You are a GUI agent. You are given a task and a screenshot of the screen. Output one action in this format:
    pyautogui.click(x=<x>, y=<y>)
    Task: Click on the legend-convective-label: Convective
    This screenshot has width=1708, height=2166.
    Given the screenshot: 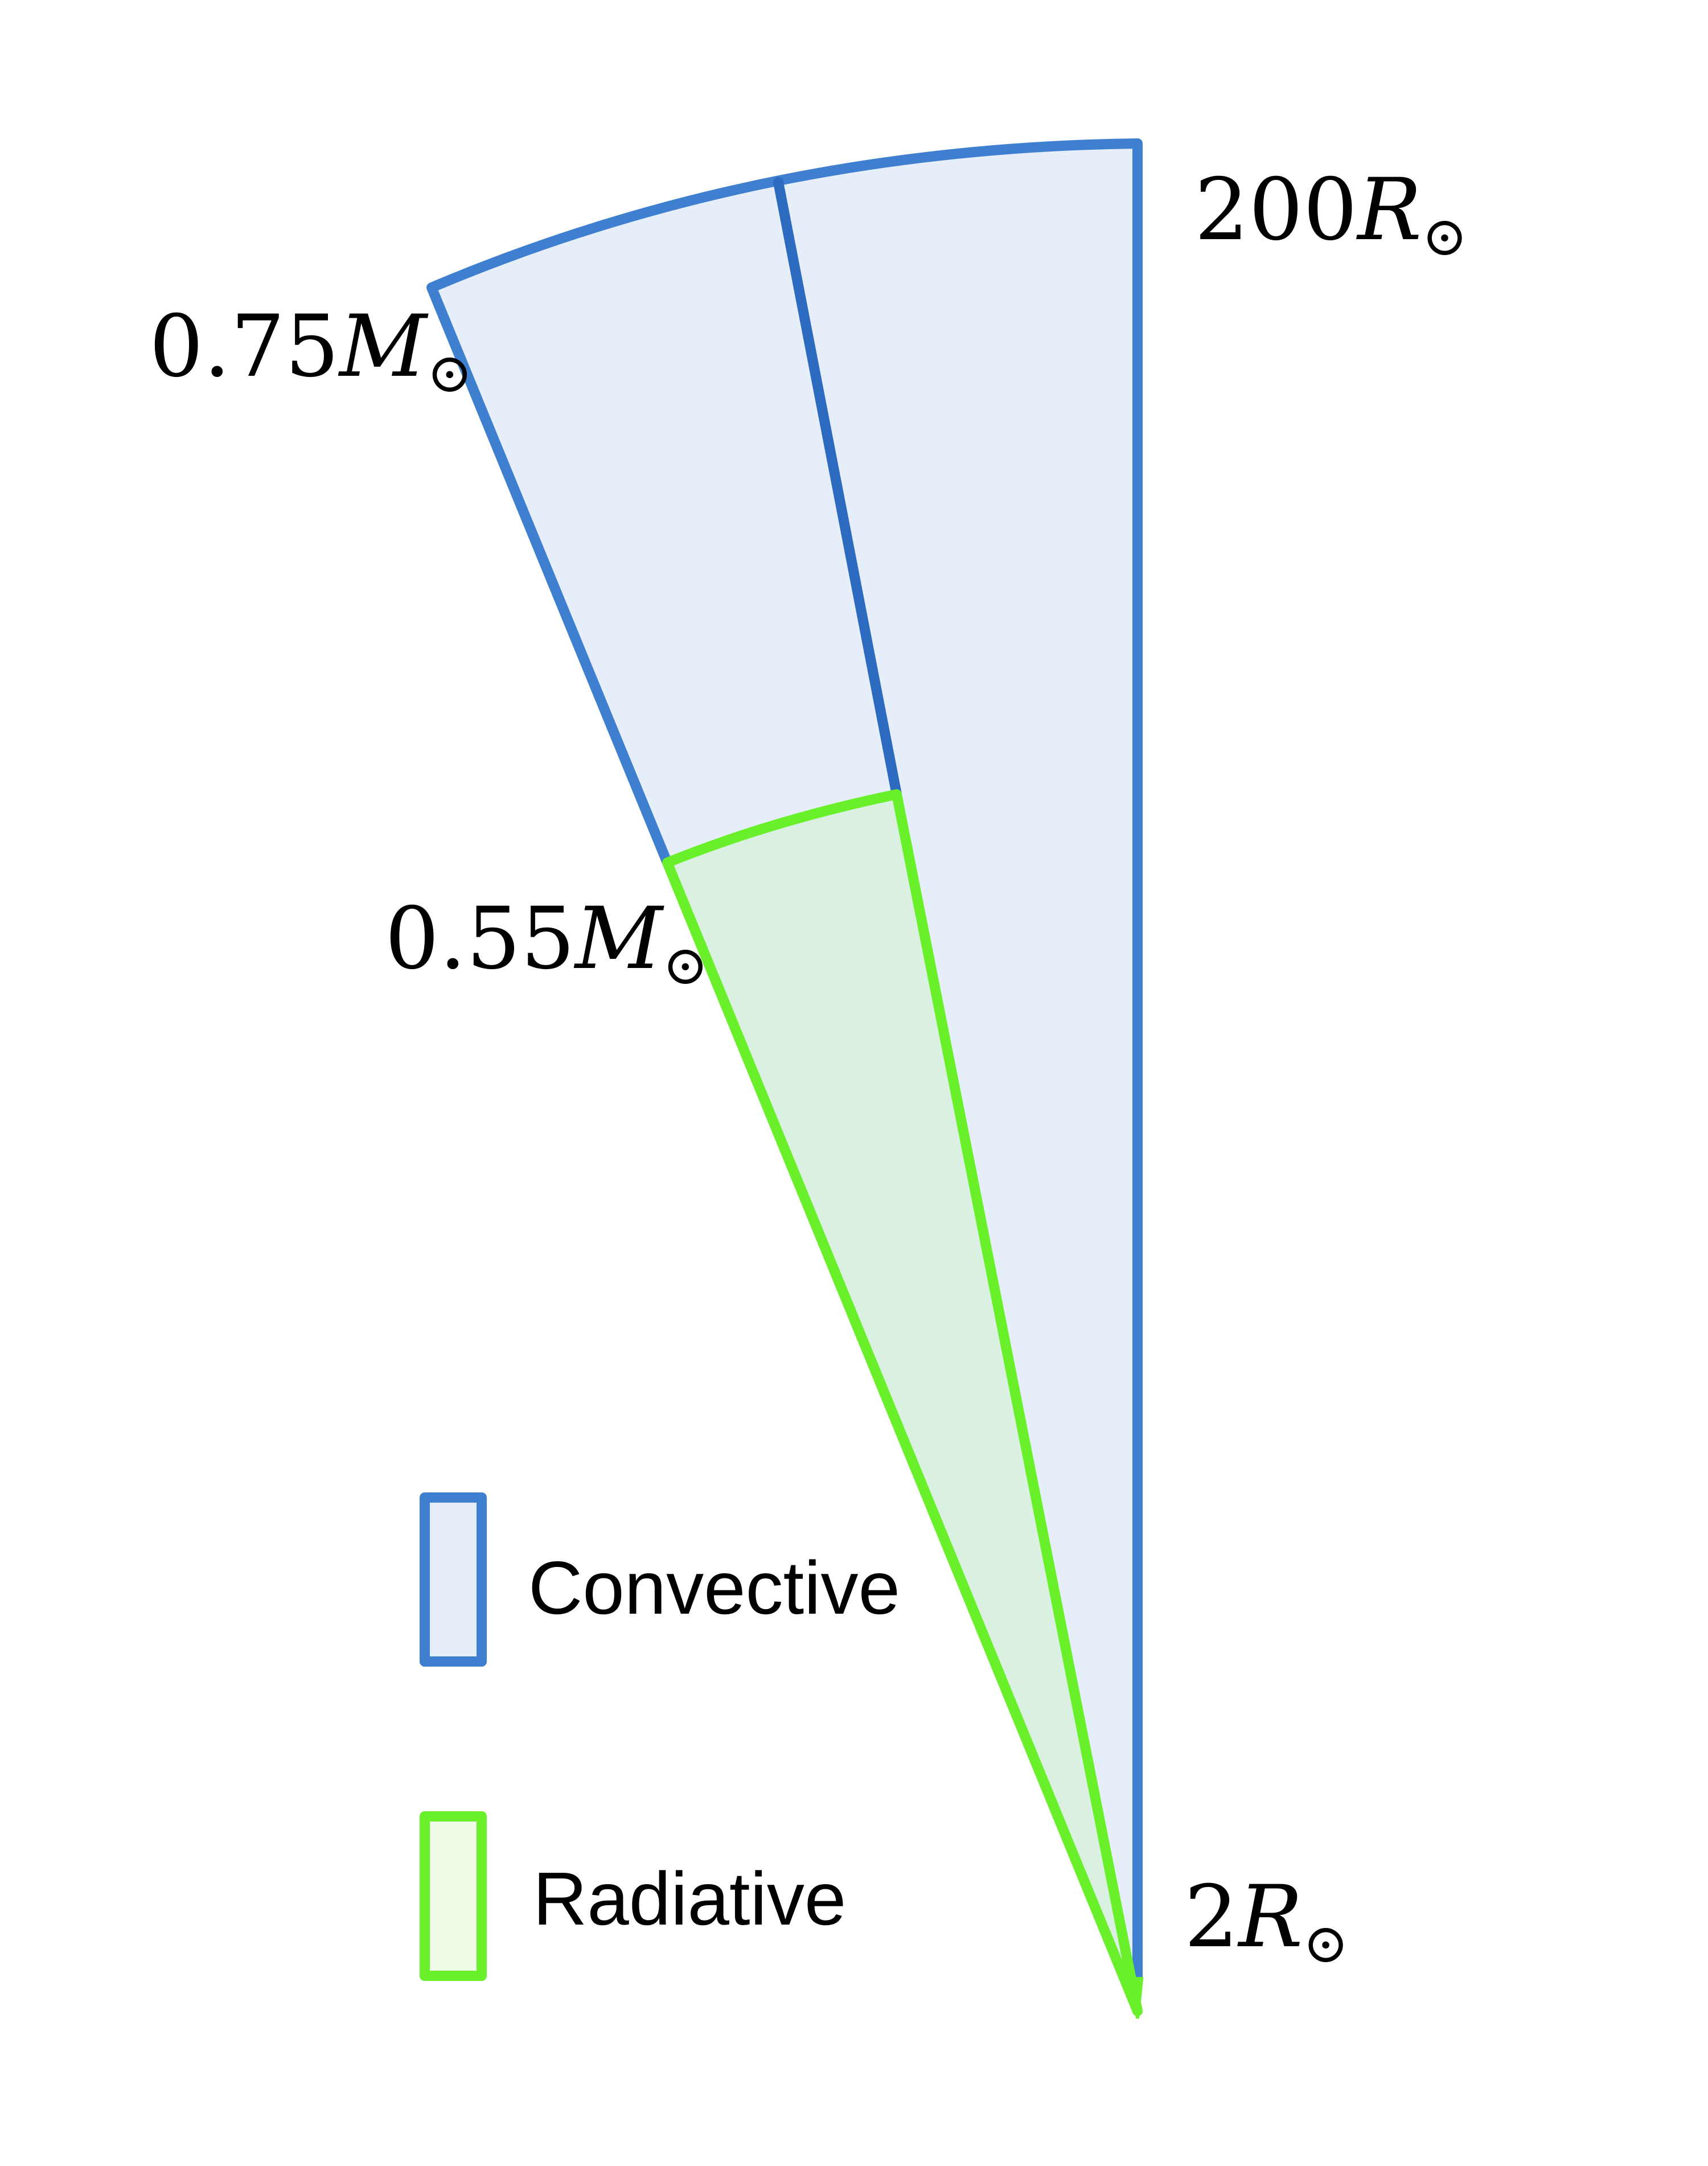 What is the action you would take?
    pyautogui.click(x=714, y=1588)
    